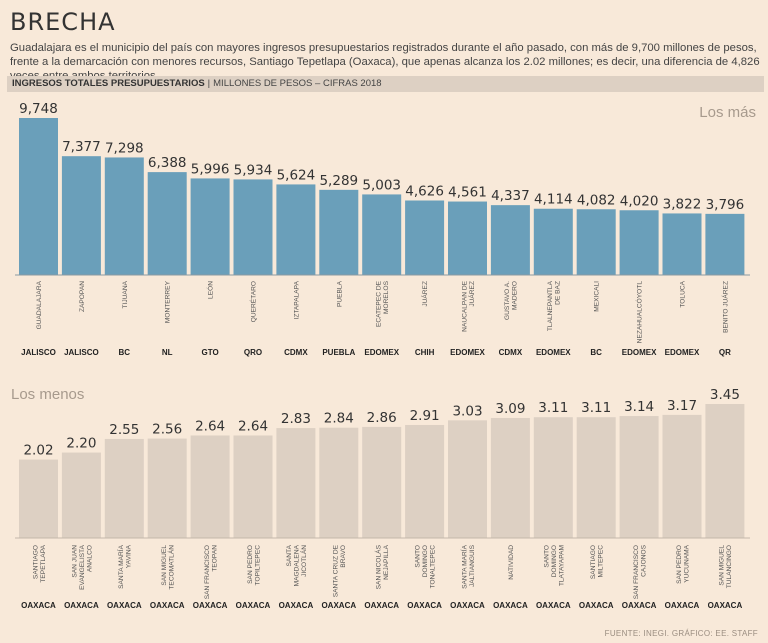 This screenshot has width=768, height=643. I want to click on top-value-label: 4,020, so click(639, 201).